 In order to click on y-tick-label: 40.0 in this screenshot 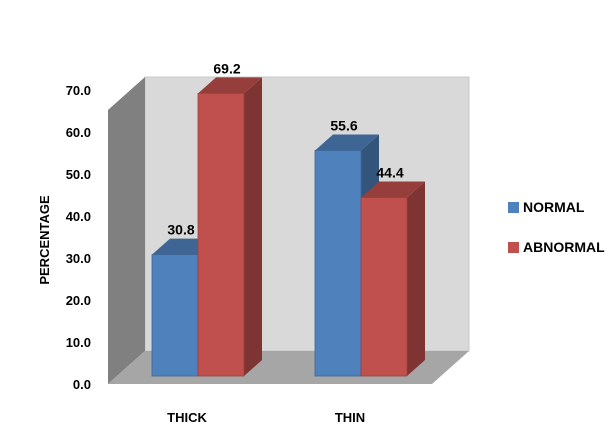, I will do `click(78, 216)`.